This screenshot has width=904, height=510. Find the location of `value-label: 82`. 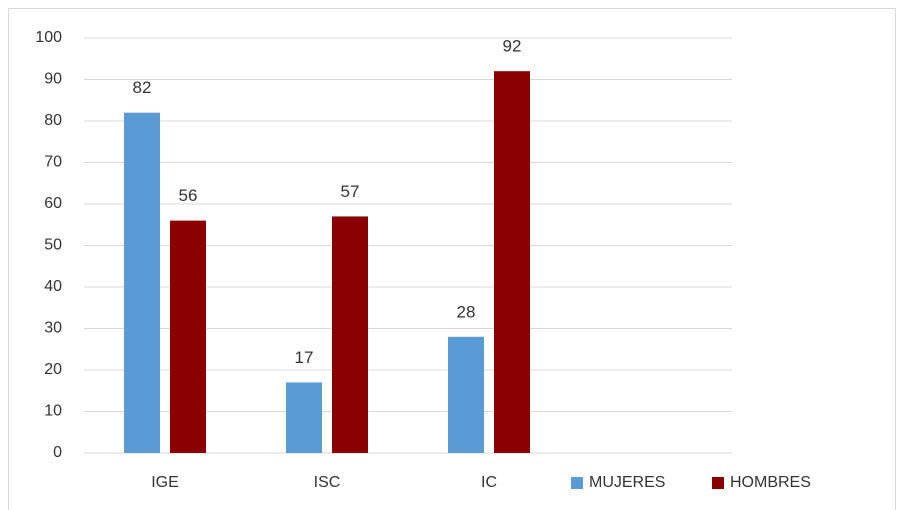

value-label: 82 is located at coordinates (142, 87).